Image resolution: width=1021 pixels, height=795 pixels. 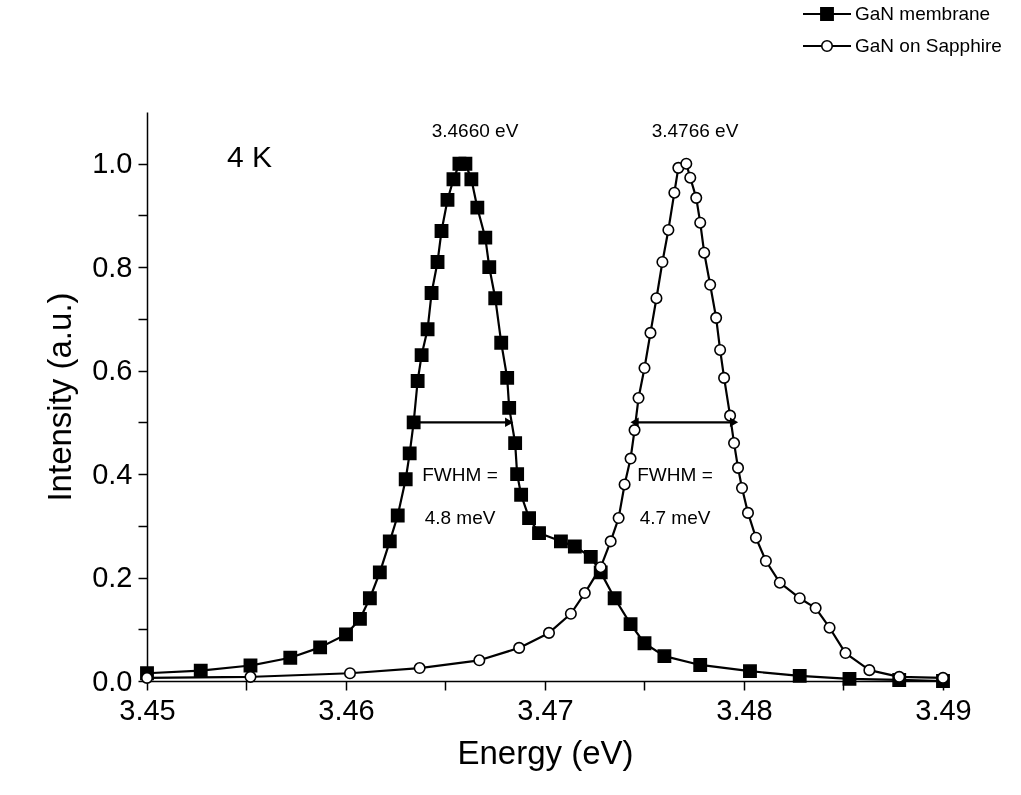 What do you see at coordinates (112, 266) in the screenshot?
I see `y-tick-label: 0.8` at bounding box center [112, 266].